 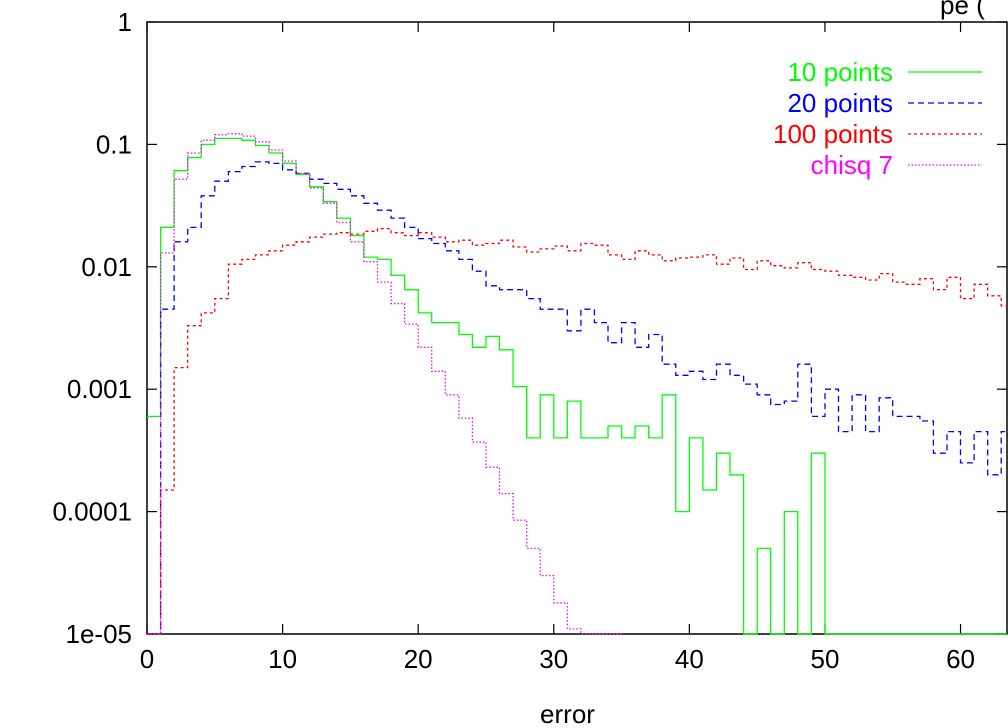 I want to click on x-tick-label: 60, so click(x=960, y=659).